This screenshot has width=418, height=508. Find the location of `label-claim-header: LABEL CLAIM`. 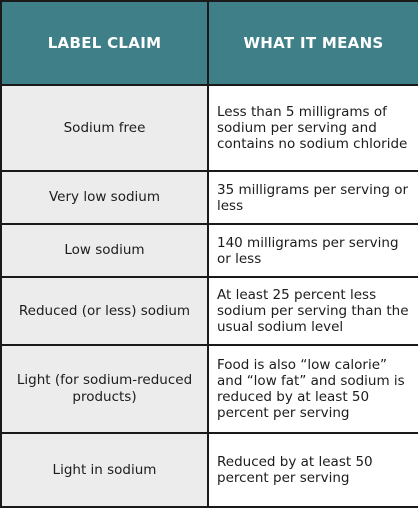

label-claim-header: LABEL CLAIM is located at coordinates (104, 43).